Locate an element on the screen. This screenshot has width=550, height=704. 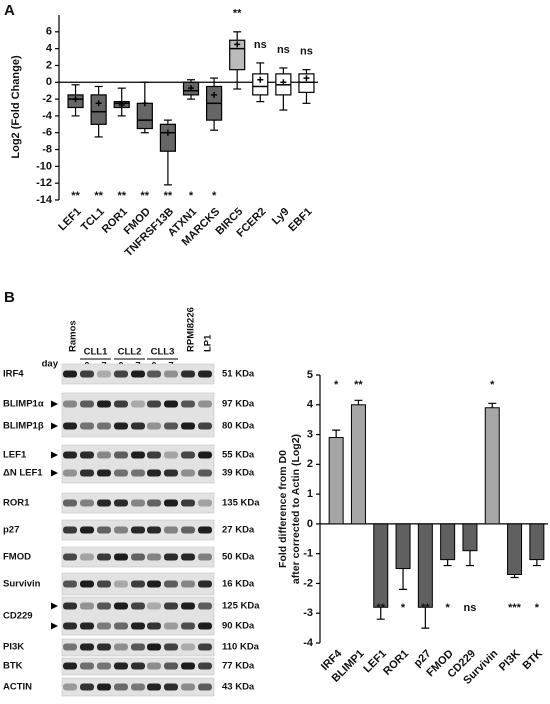
size-marker: 51 KDa is located at coordinates (238, 374).